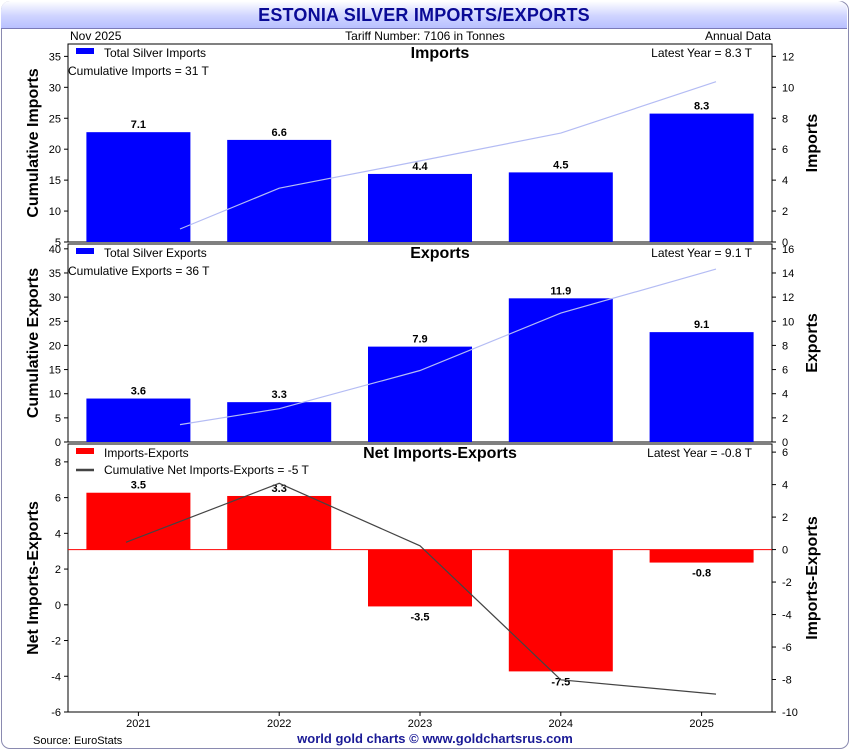  Describe the element at coordinates (788, 250) in the screenshot. I see `panel2-right-tick-label: 16` at that location.